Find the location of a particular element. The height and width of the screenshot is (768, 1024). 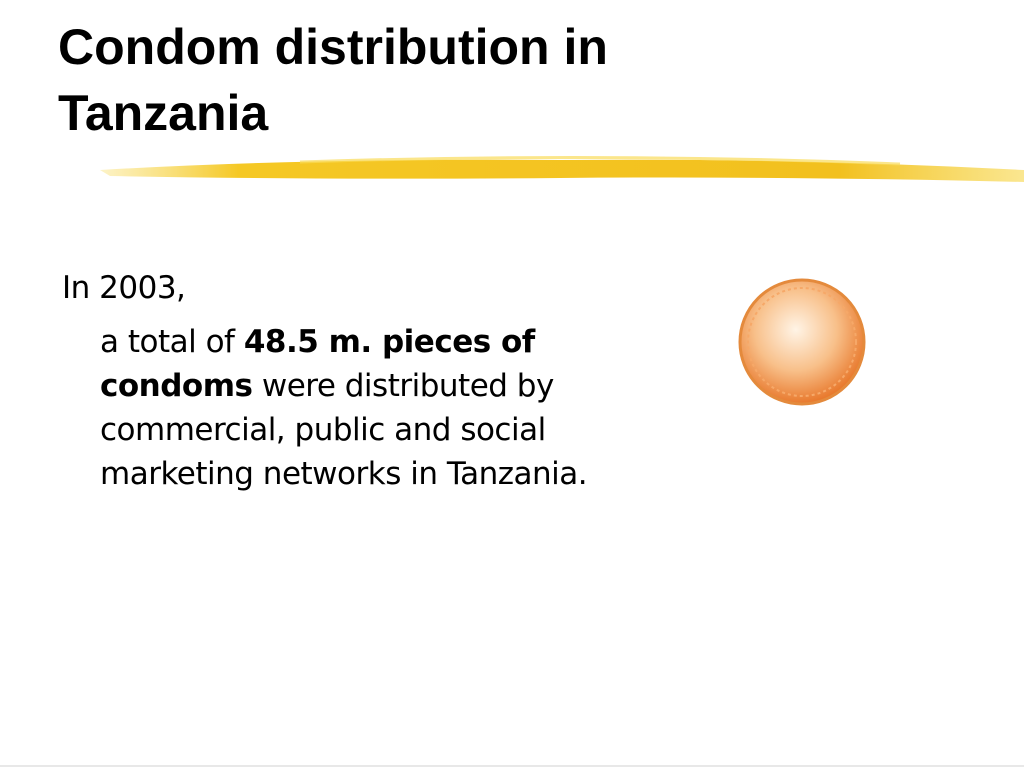

bold-text: 48.5 m. pieces of condoms is located at coordinates (317, 364).